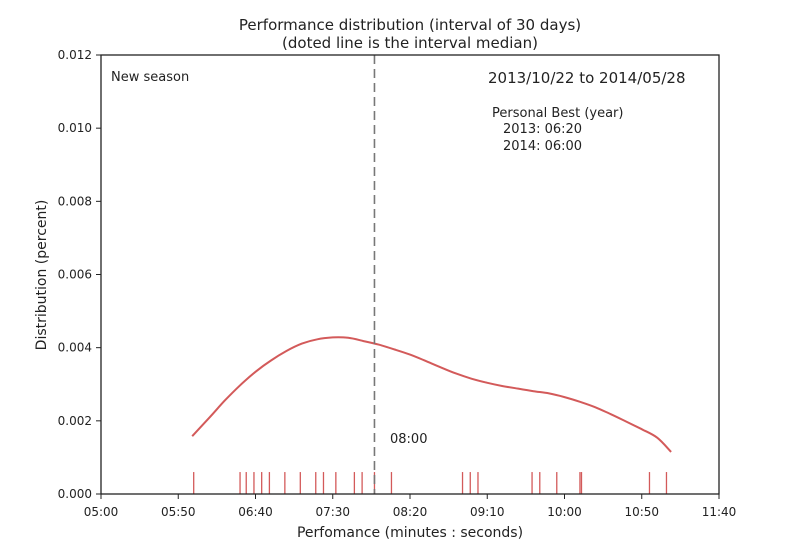 This screenshot has height=550, width=800. I want to click on x-axis-label: Perfomance (minutes : seconds), so click(410, 533).